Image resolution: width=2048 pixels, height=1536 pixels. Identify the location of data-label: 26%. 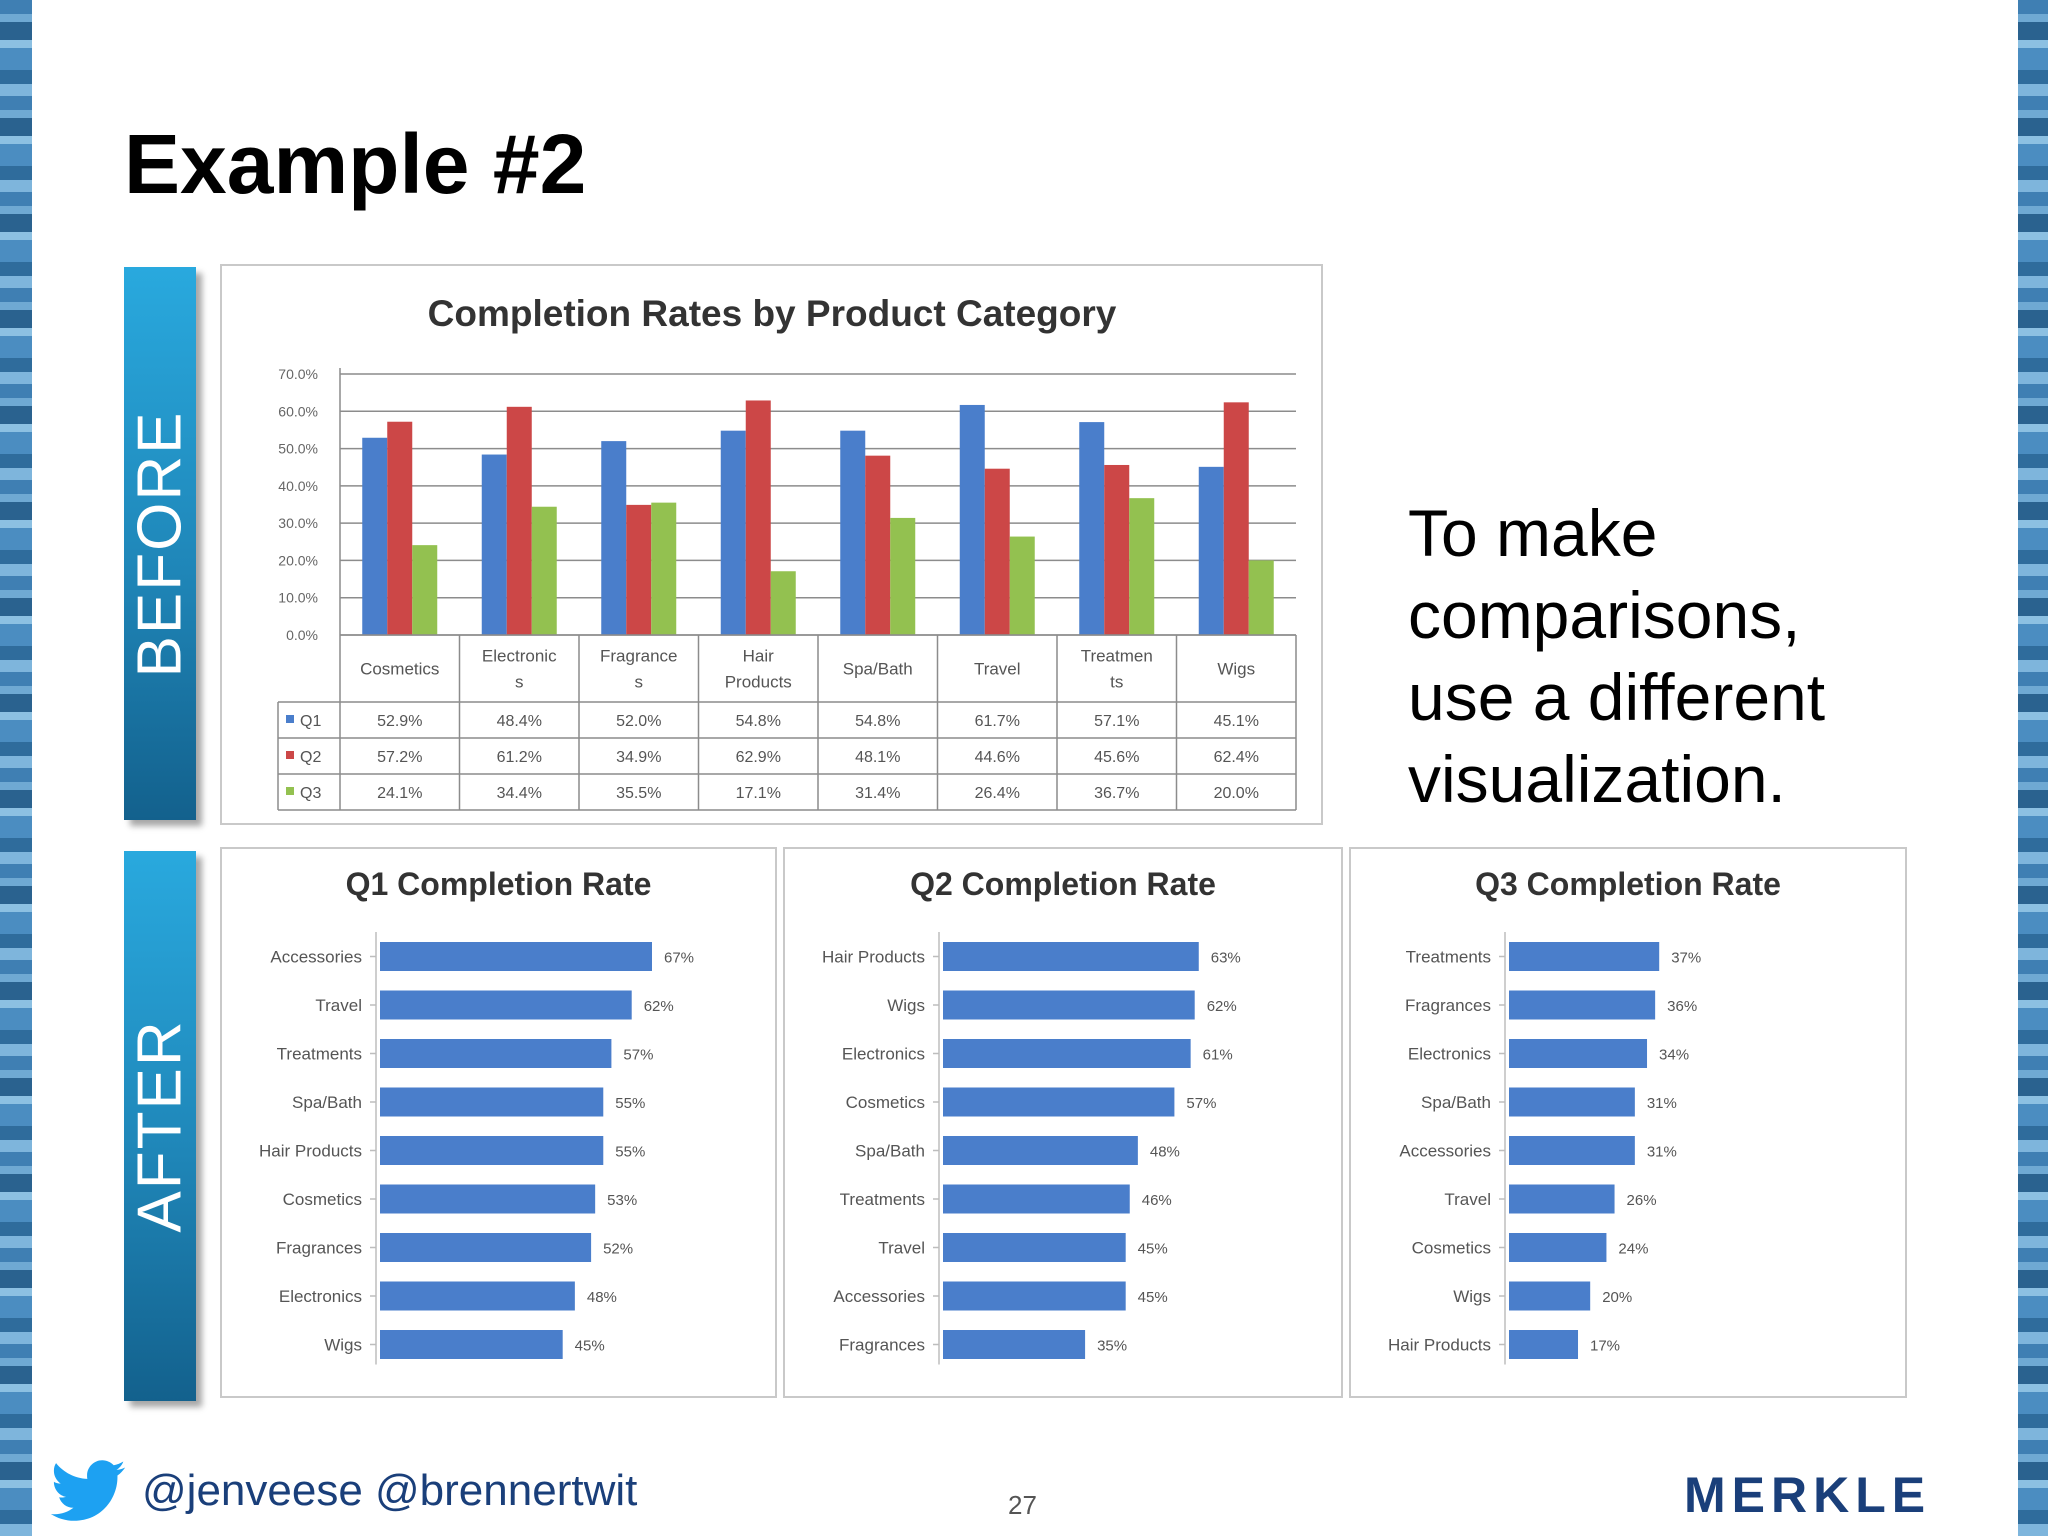
(1642, 1200).